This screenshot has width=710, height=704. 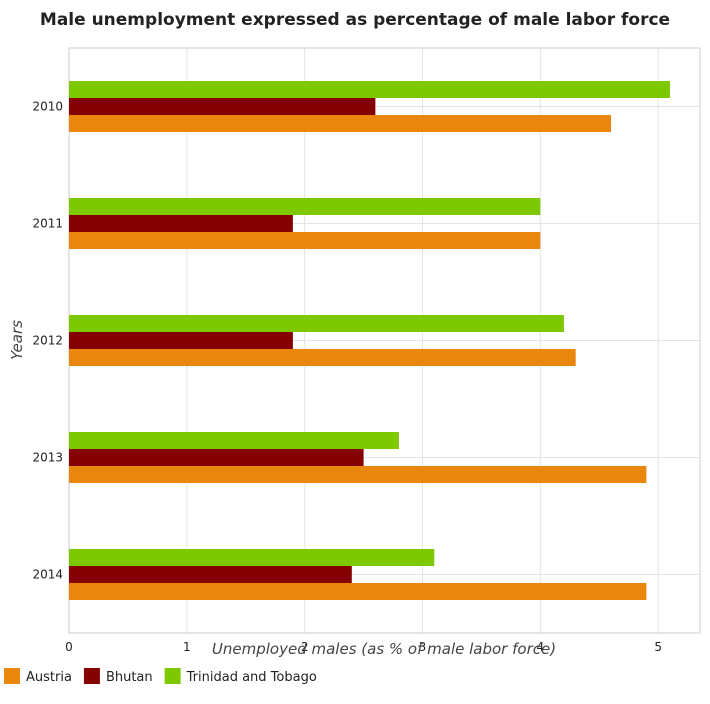 I want to click on y-tick-label: 2012, so click(x=47, y=341).